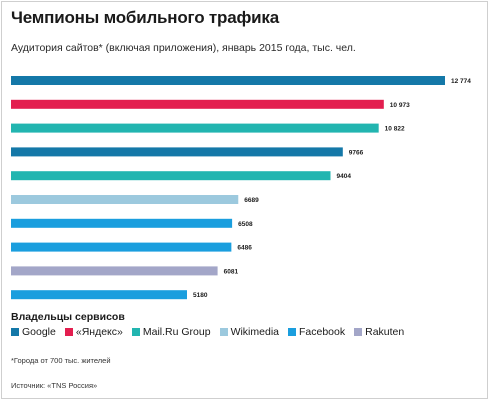 This screenshot has height=400, width=489. What do you see at coordinates (68, 332) in the screenshot?
I see `legend-swatch-yandex` at bounding box center [68, 332].